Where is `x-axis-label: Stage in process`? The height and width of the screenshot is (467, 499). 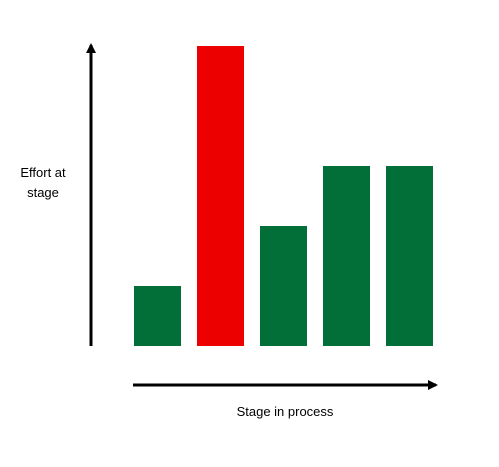 x-axis-label: Stage in process is located at coordinates (285, 411).